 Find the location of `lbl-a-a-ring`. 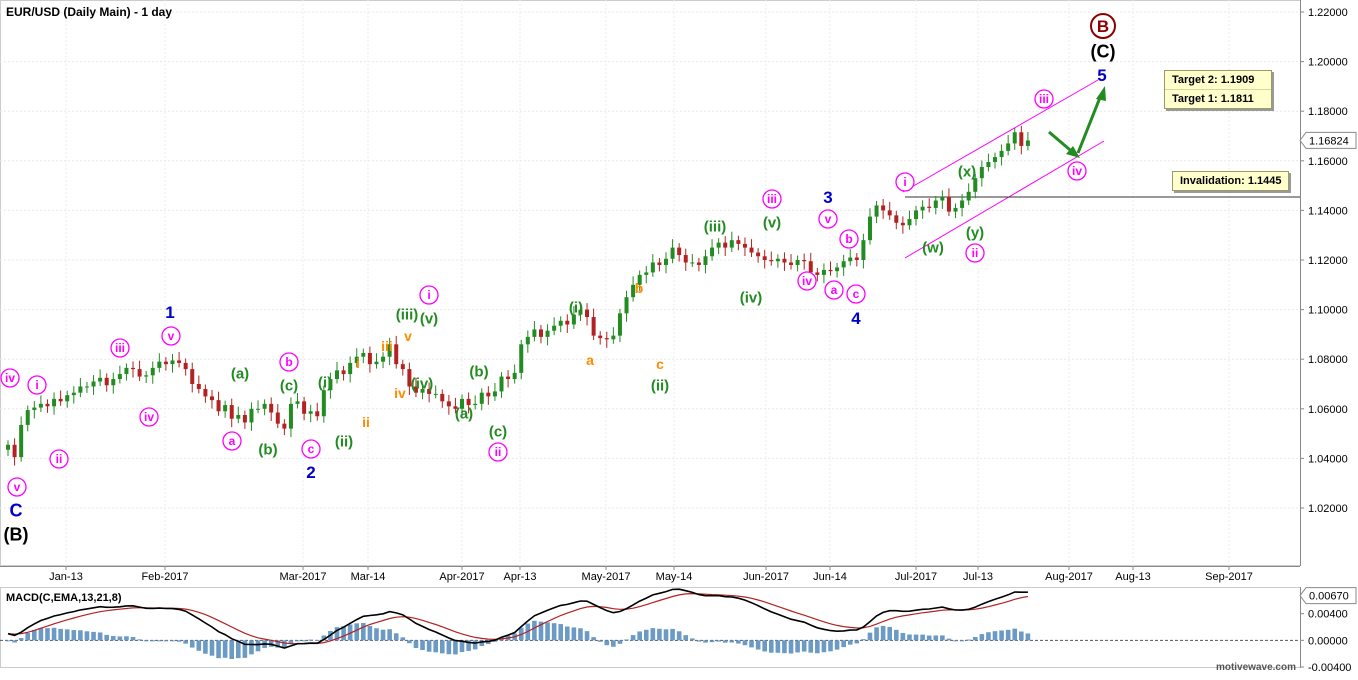

lbl-a-a-ring is located at coordinates (232, 441).